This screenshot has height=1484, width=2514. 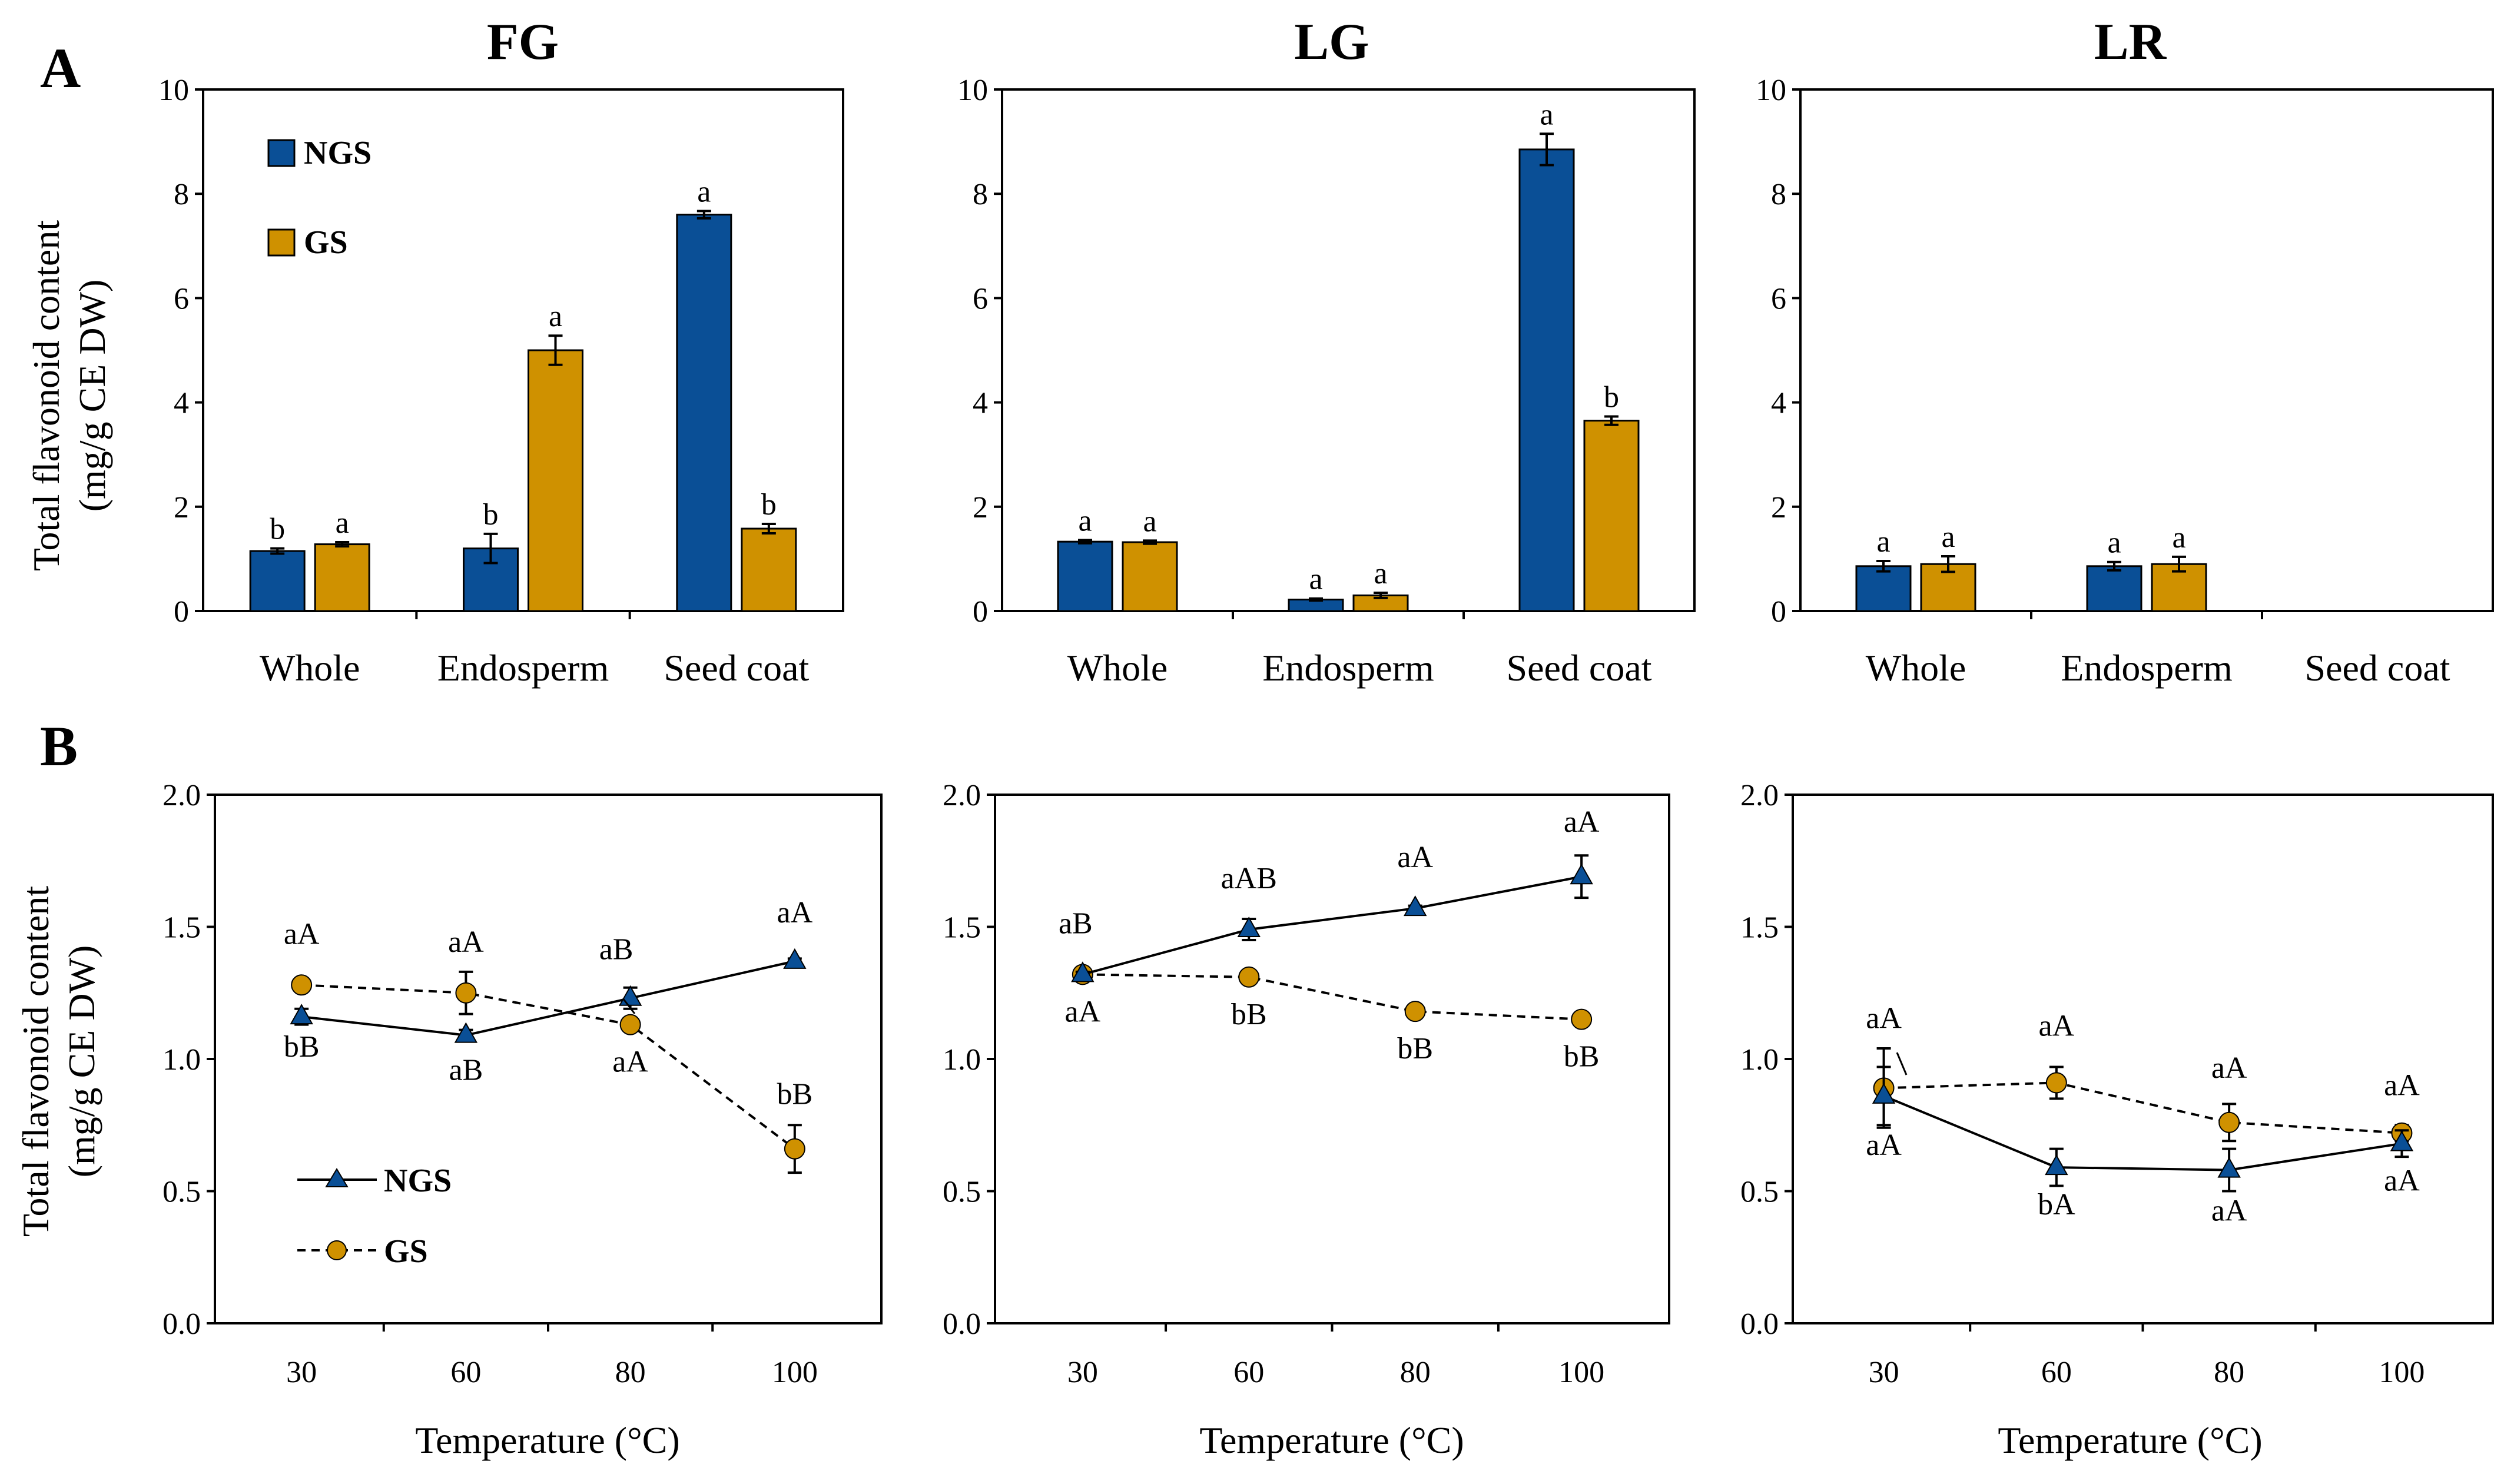 What do you see at coordinates (1760, 928) in the screenshot?
I see `chart-b3-y-tick-label: 1.5` at bounding box center [1760, 928].